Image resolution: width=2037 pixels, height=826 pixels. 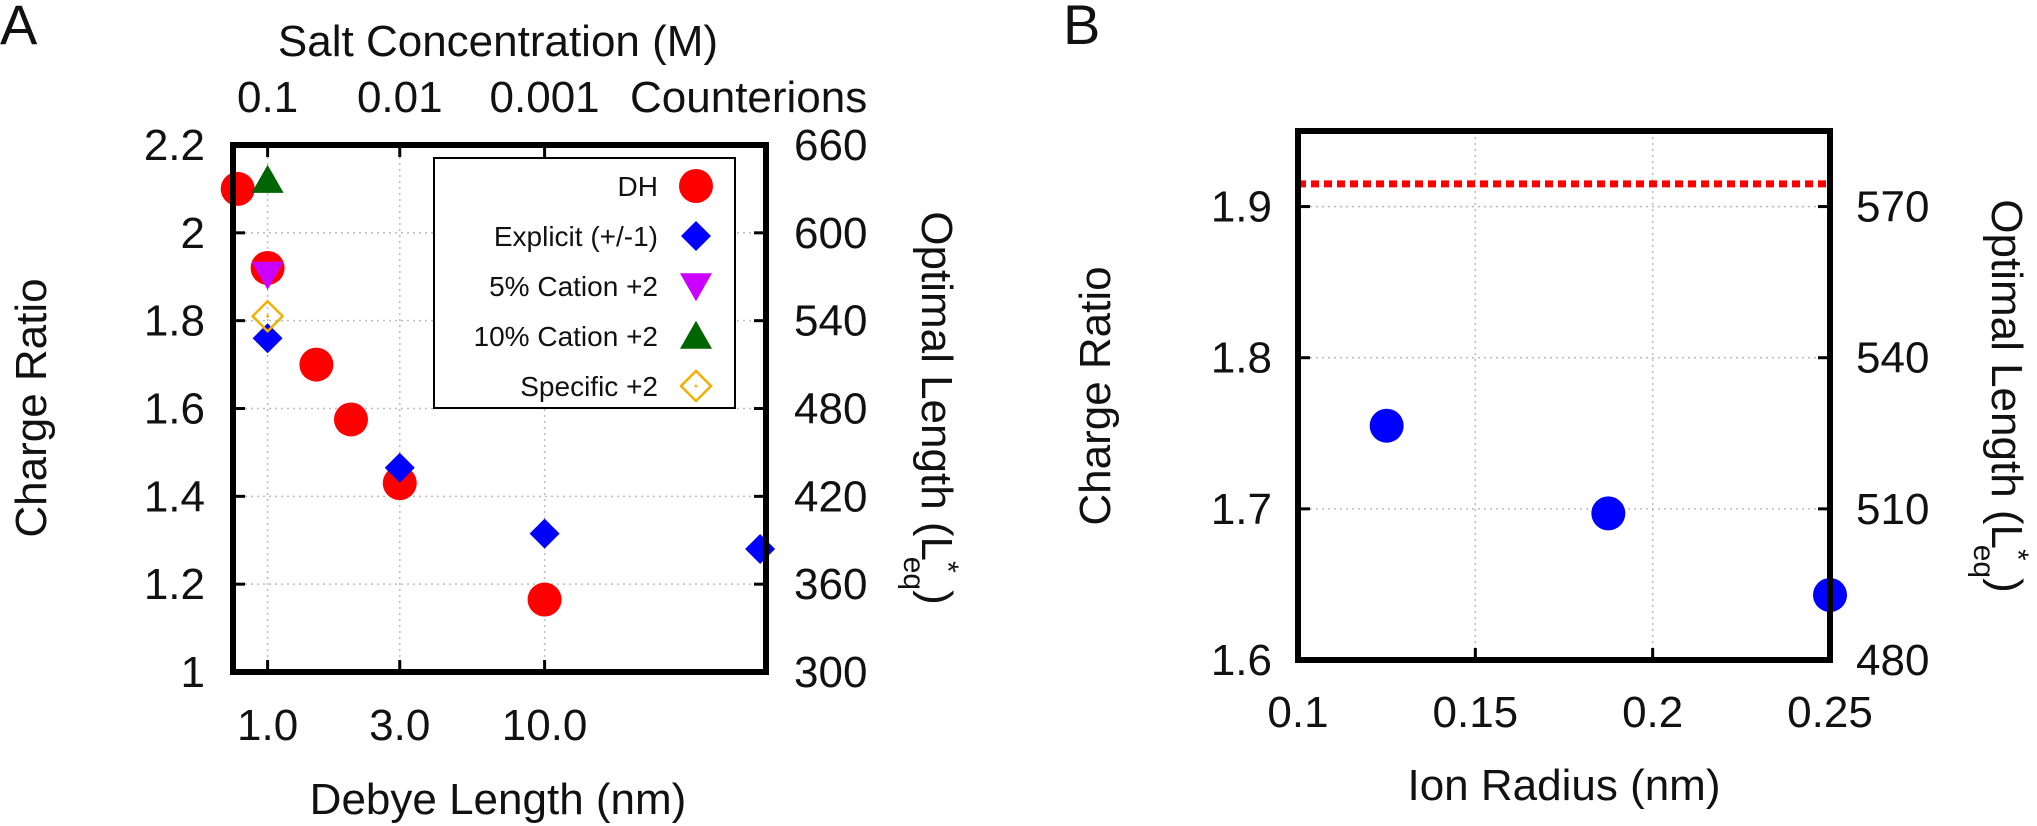 I want to click on y2-tick-label: 600, so click(x=830, y=233).